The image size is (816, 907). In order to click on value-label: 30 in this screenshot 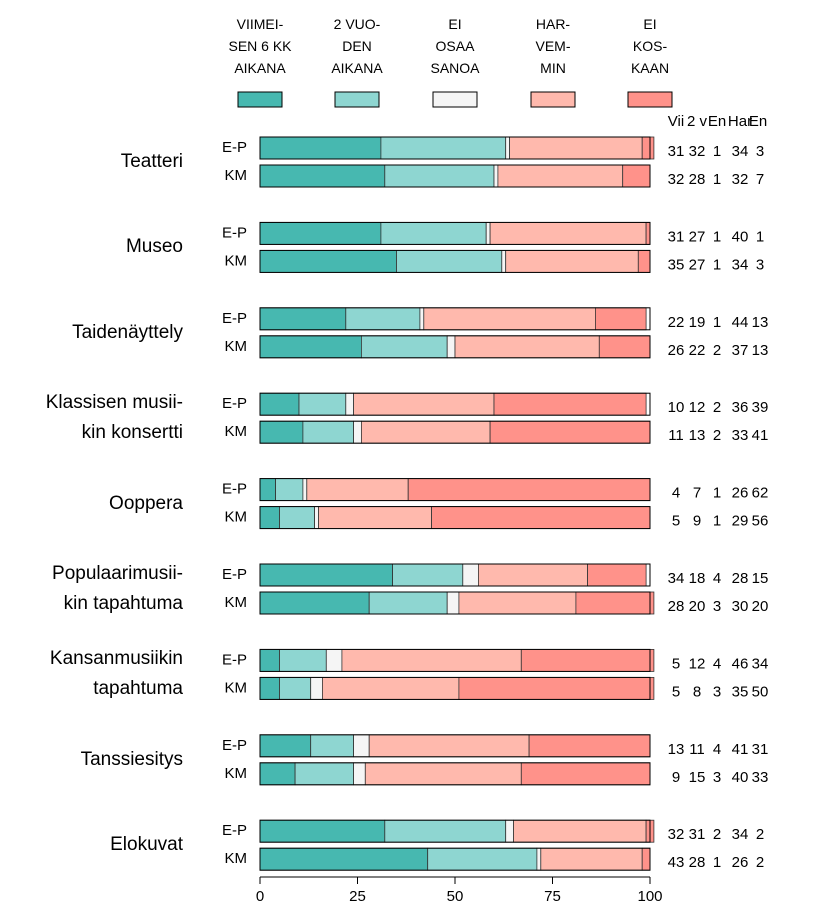, I will do `click(740, 606)`.